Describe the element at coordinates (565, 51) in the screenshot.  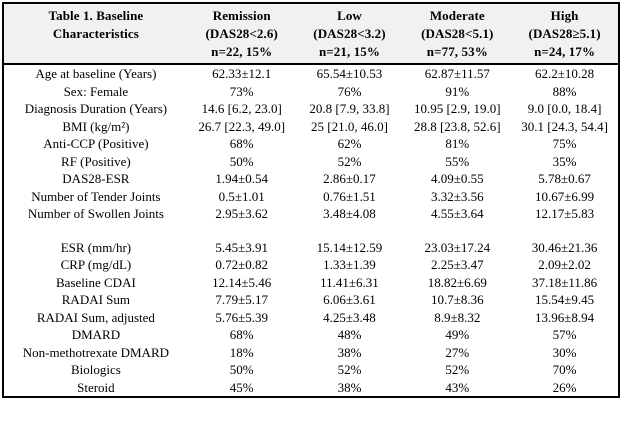
I see `column-n: n=24, 17%` at that location.